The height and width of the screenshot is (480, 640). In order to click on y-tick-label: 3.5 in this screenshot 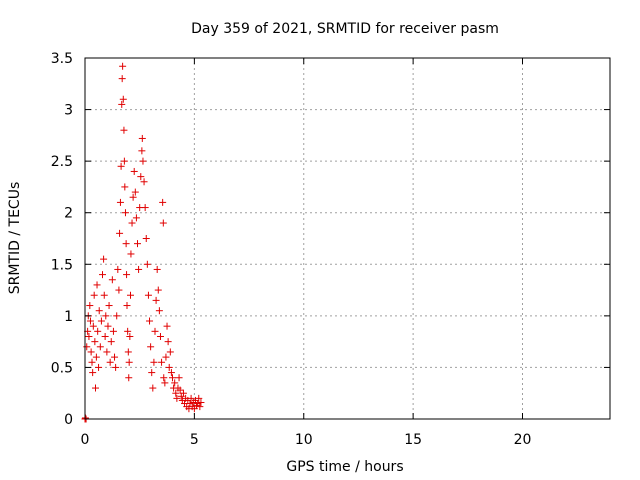, I will do `click(62, 59)`.